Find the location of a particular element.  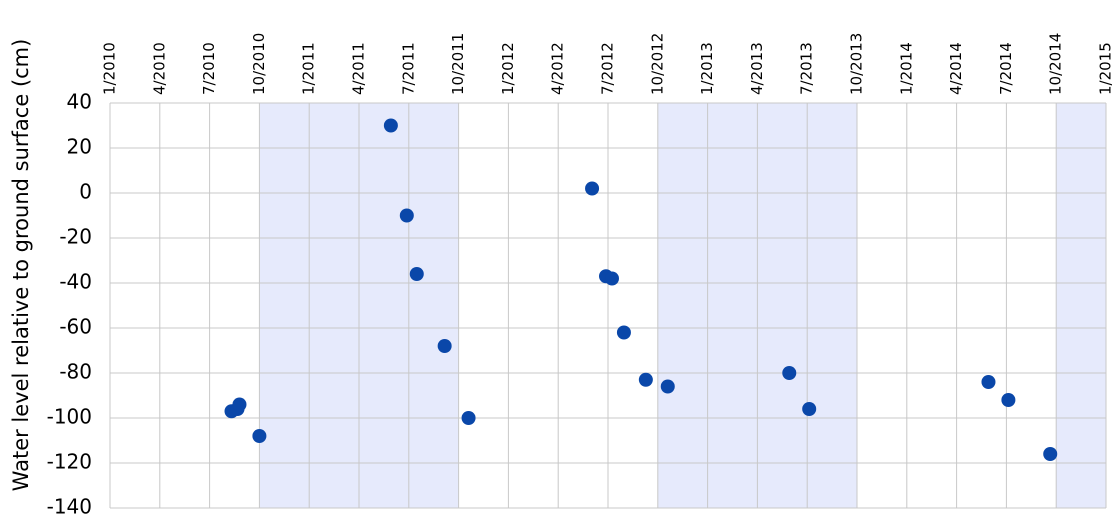

x-tick-label: 4/2010 is located at coordinates (159, 68).